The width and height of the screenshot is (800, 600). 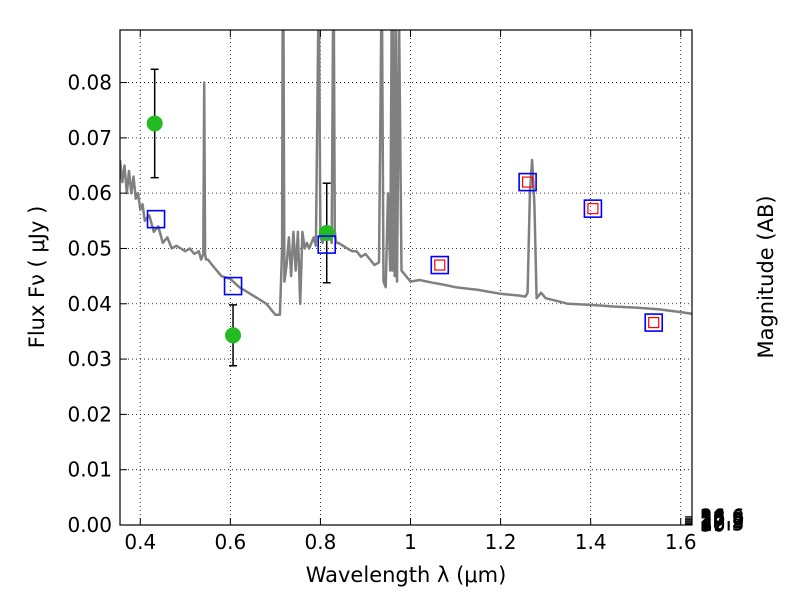 What do you see at coordinates (89, 304) in the screenshot?
I see `y-tick-label: 0.04` at bounding box center [89, 304].